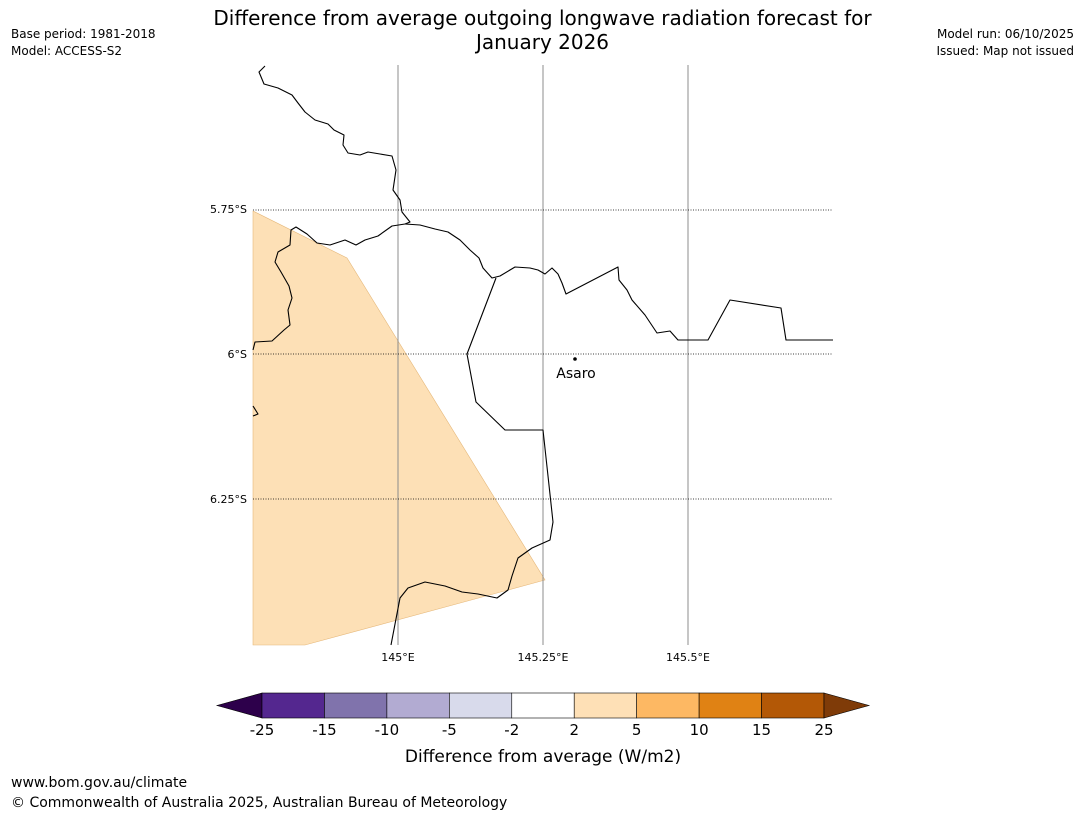 The image size is (1085, 816). I want to click on model-run: Model run: 06/10/2025, so click(1005, 34).